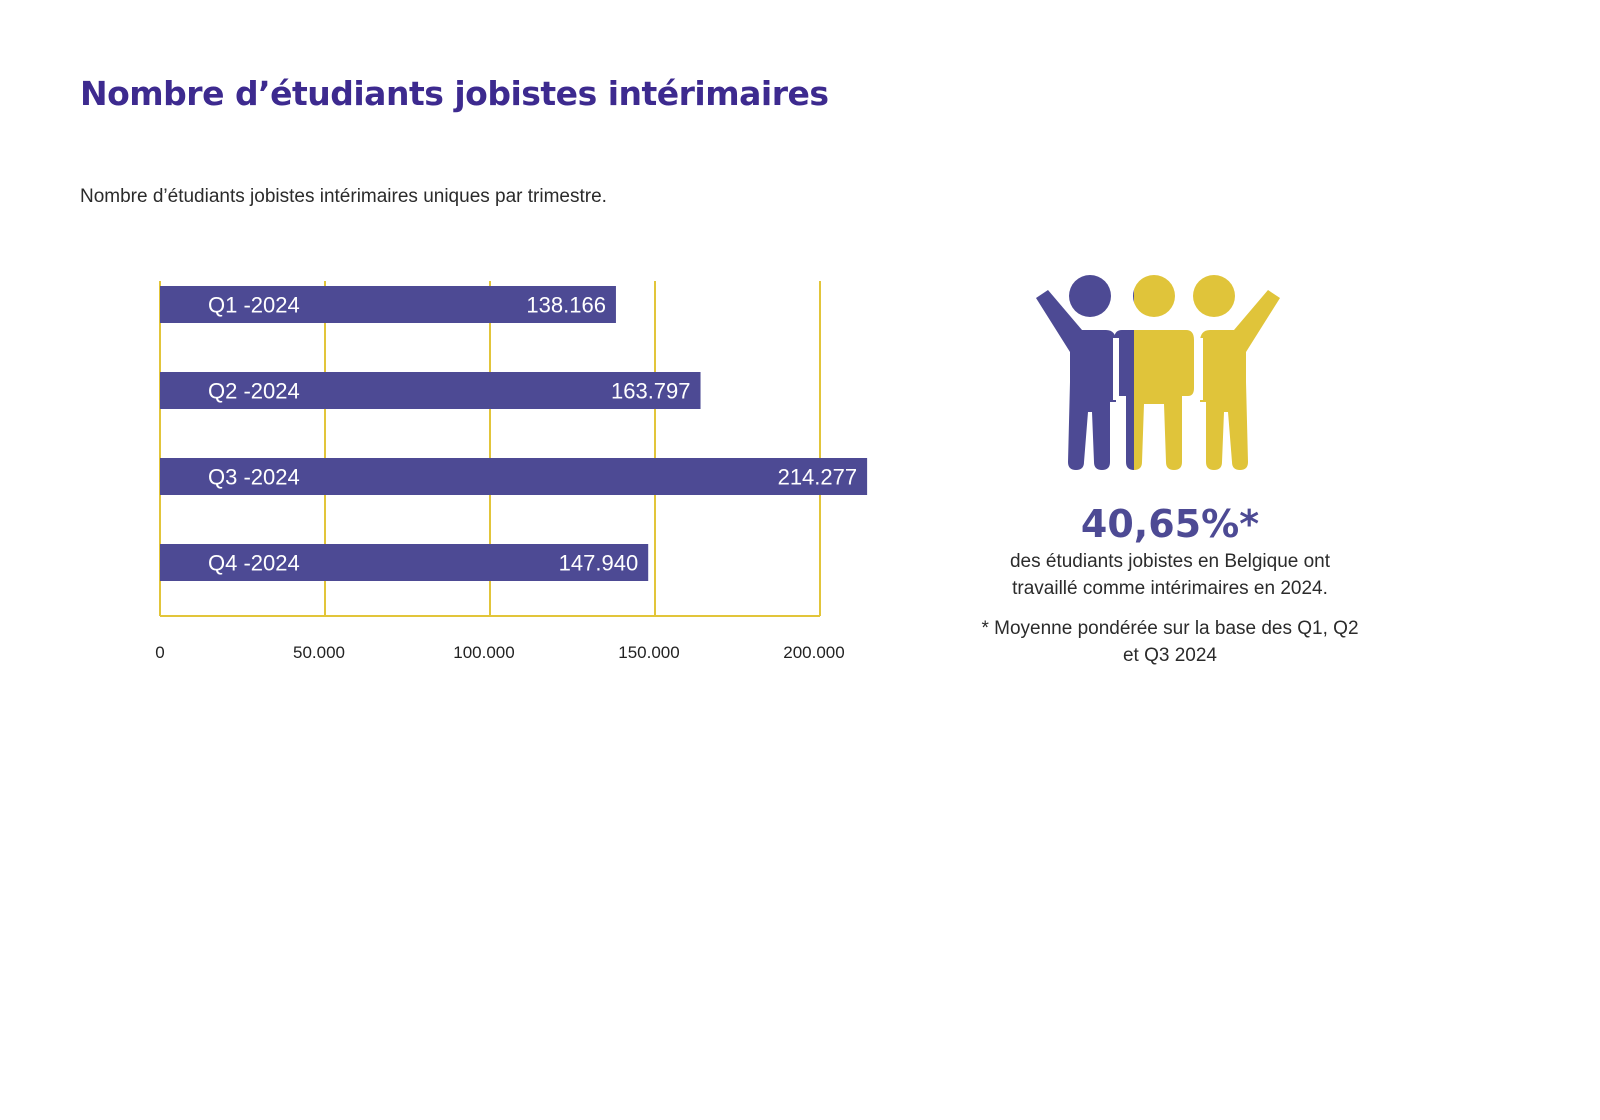 This screenshot has height=1120, width=1600. I want to click on x-tick-label: 100.000, so click(483, 652).